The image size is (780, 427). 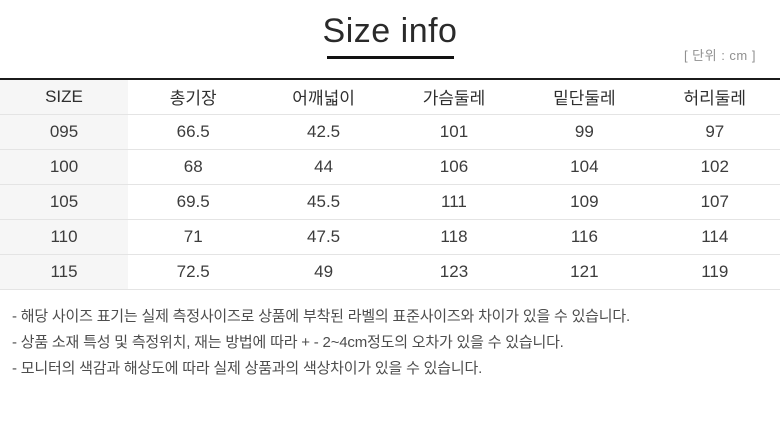 What do you see at coordinates (454, 272) in the screenshot?
I see `value-cell: 123` at bounding box center [454, 272].